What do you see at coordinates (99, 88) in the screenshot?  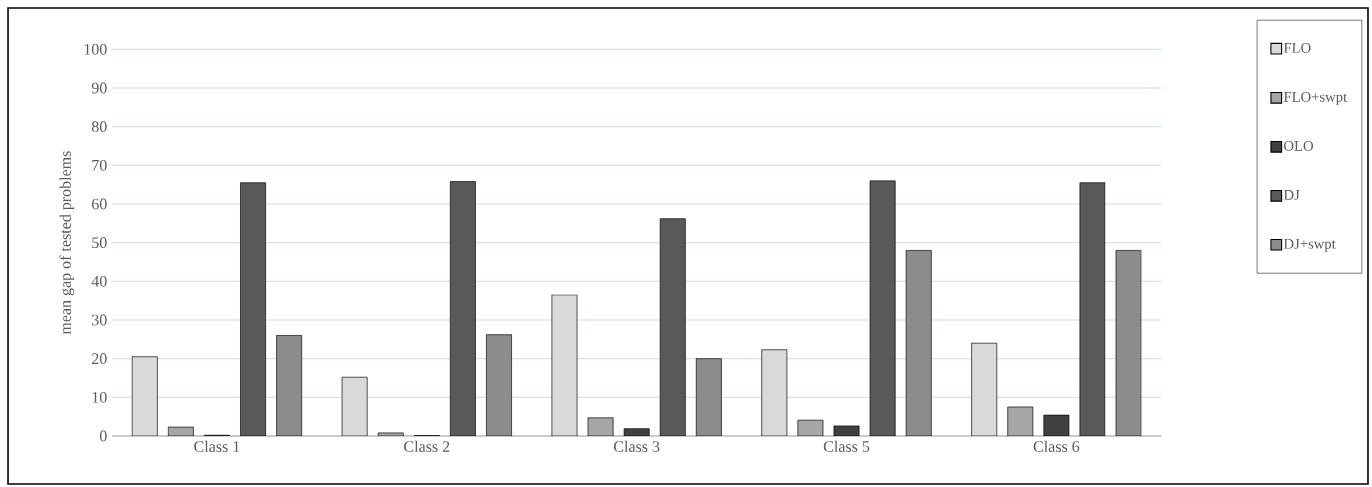 I see `y-tick-label: 90` at bounding box center [99, 88].